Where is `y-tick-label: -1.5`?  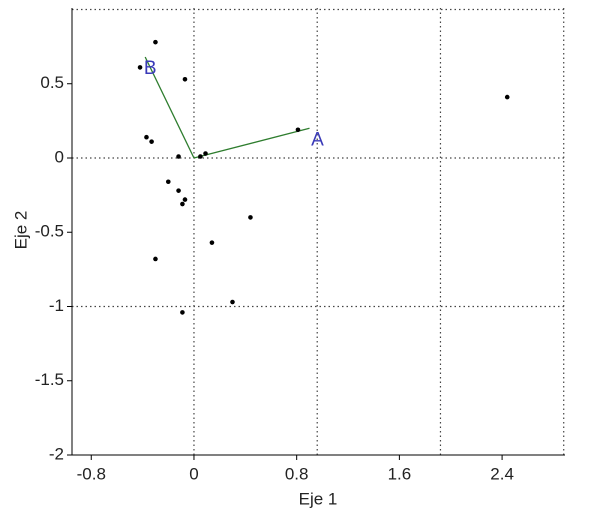 y-tick-label: -1.5 is located at coordinates (49, 379).